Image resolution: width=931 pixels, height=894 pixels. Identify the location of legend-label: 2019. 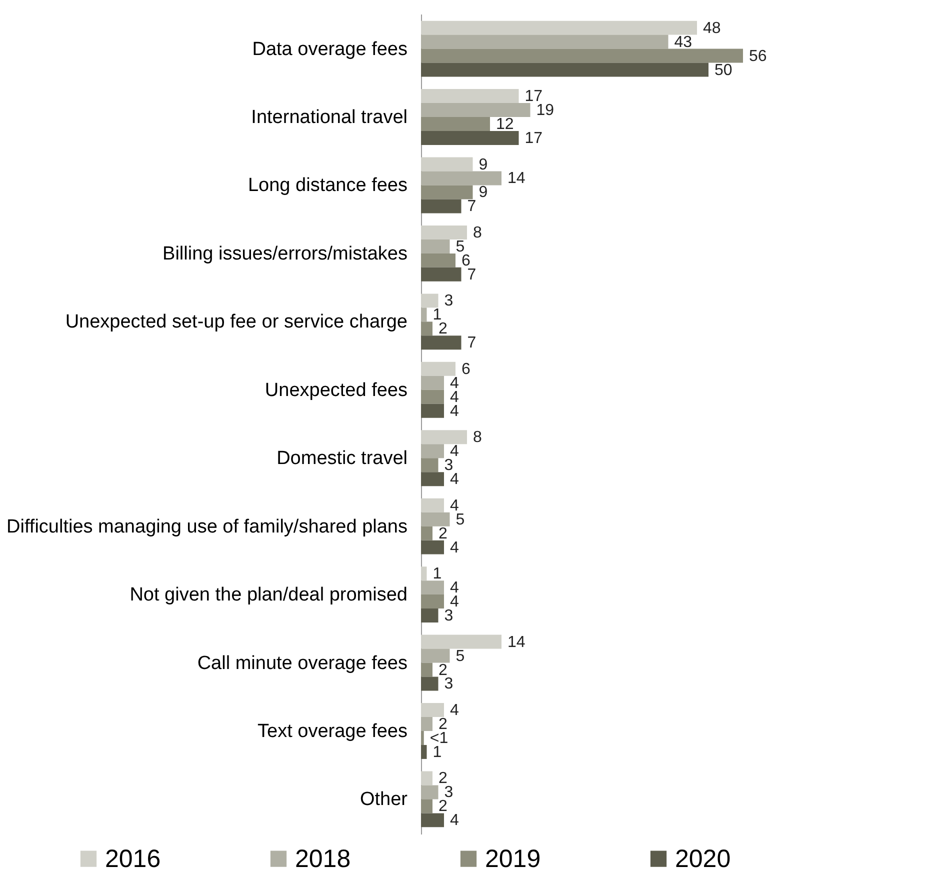
(513, 858).